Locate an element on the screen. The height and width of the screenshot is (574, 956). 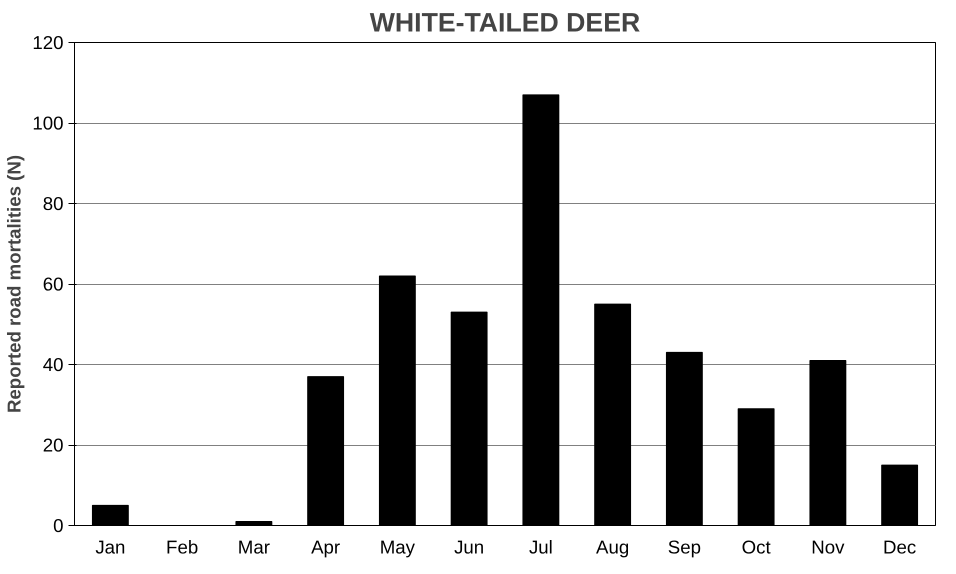
y-tick-label: 0 is located at coordinates (58, 525).